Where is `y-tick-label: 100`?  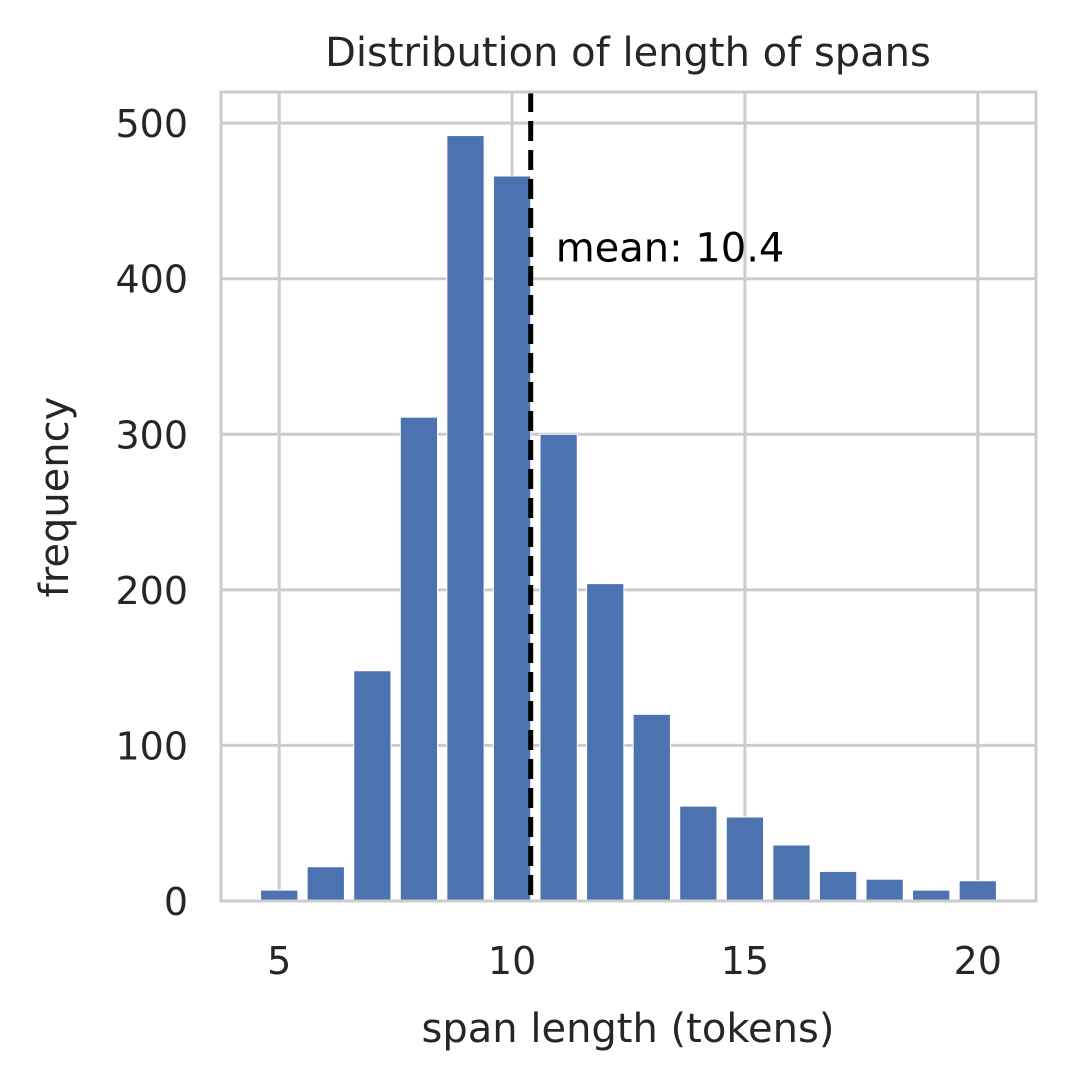
y-tick-label: 100 is located at coordinates (151, 746).